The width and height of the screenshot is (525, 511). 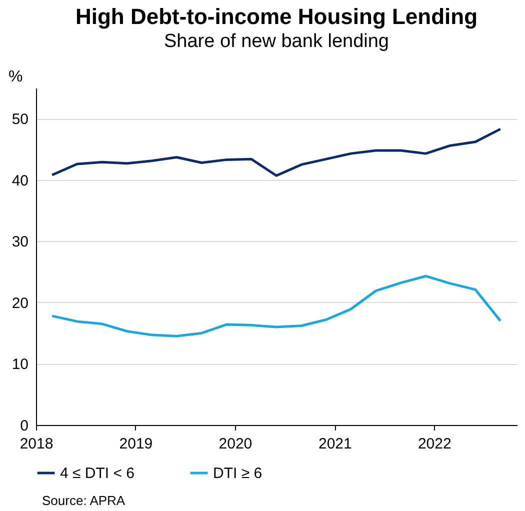 What do you see at coordinates (24, 426) in the screenshot?
I see `y-tick-label: 0` at bounding box center [24, 426].